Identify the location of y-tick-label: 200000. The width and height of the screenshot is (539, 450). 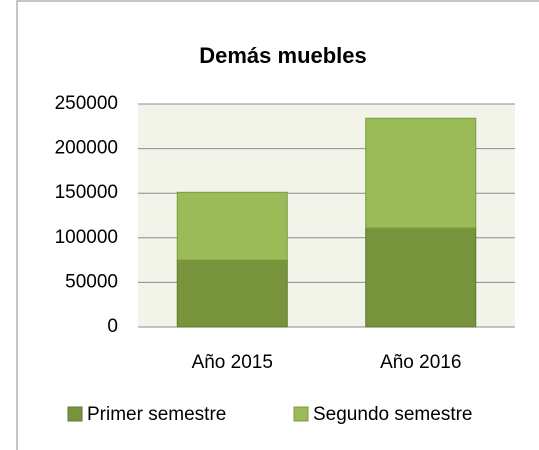
(86, 148).